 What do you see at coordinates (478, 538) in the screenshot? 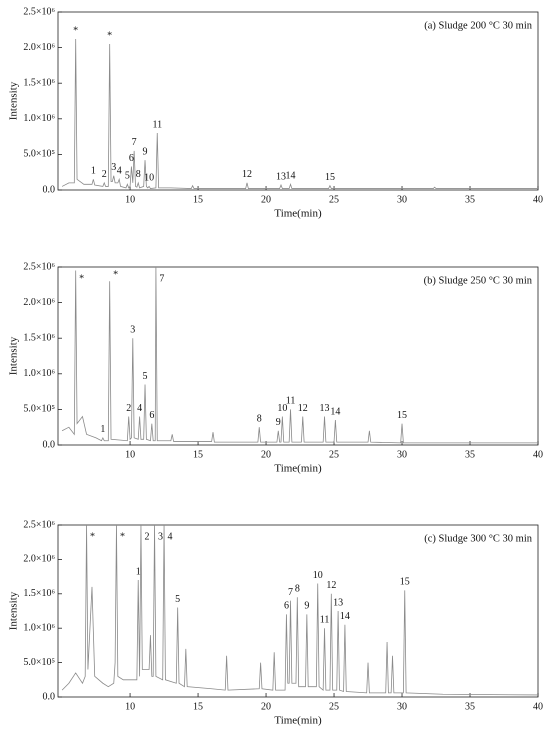
I see `panel-title: (c) Sludge 300 °C 30 min` at bounding box center [478, 538].